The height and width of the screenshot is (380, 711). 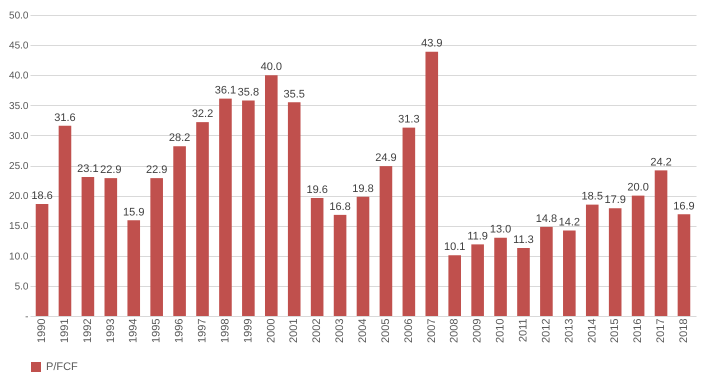 I want to click on data-label: 19.6, so click(x=317, y=190).